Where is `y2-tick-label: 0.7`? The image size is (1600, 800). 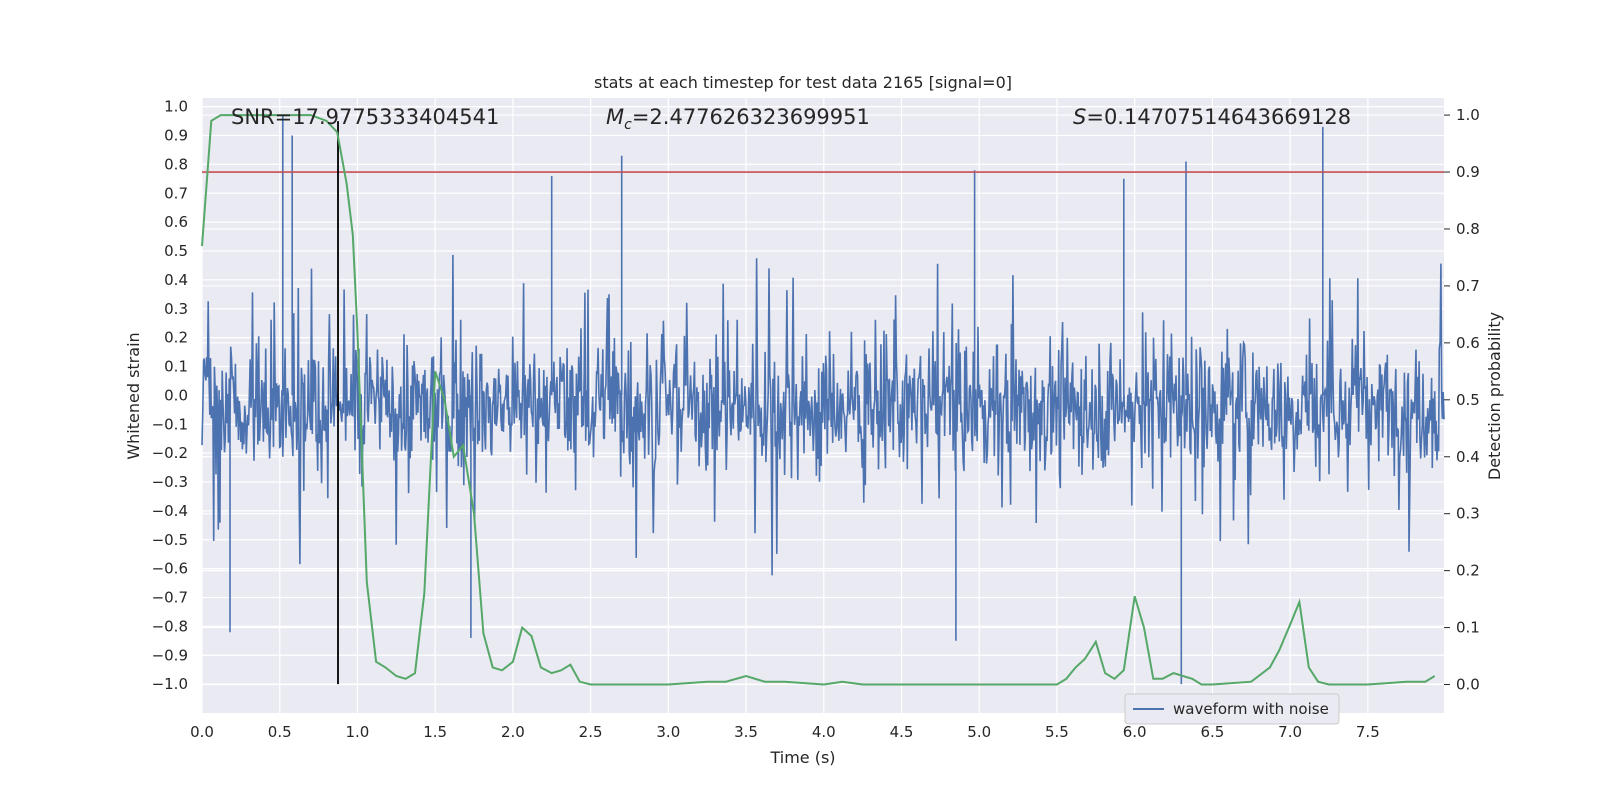 y2-tick-label: 0.7 is located at coordinates (1468, 286).